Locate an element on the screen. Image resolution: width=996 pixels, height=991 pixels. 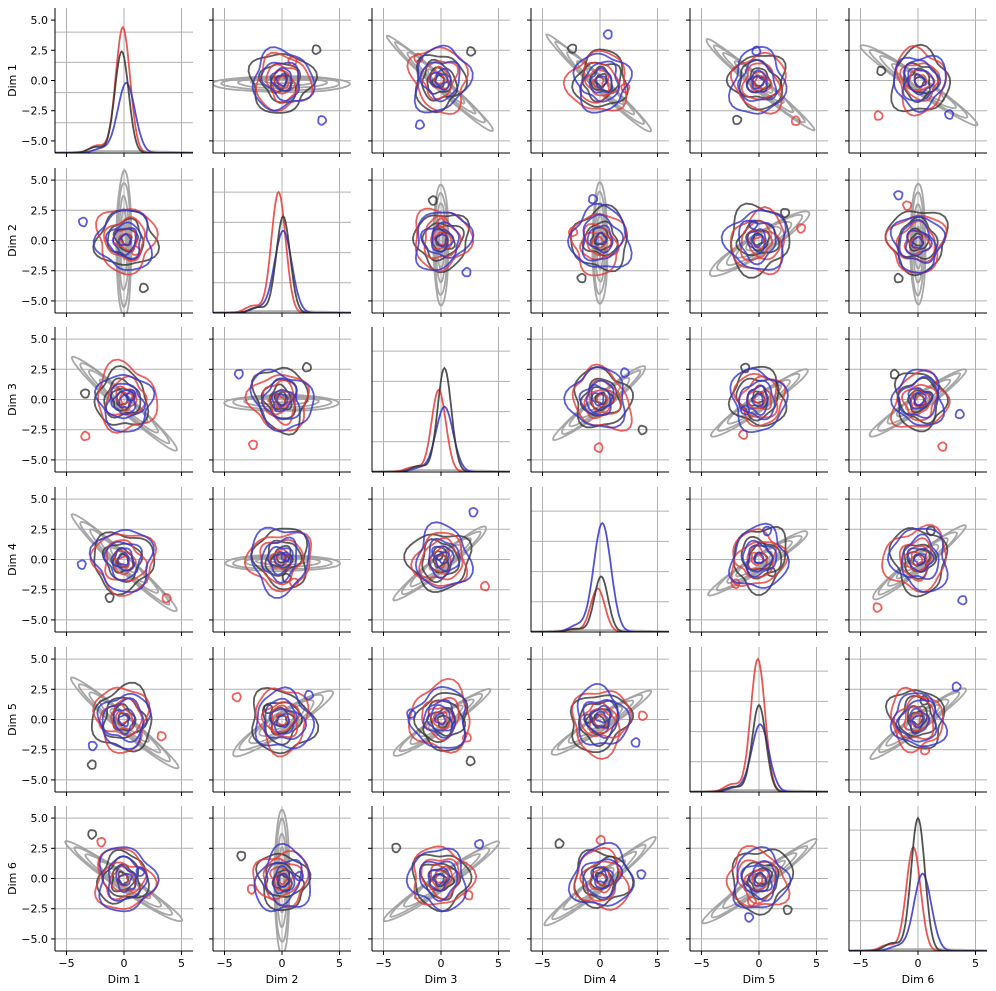
x-tick-label: −5 is located at coordinates (66, 963).